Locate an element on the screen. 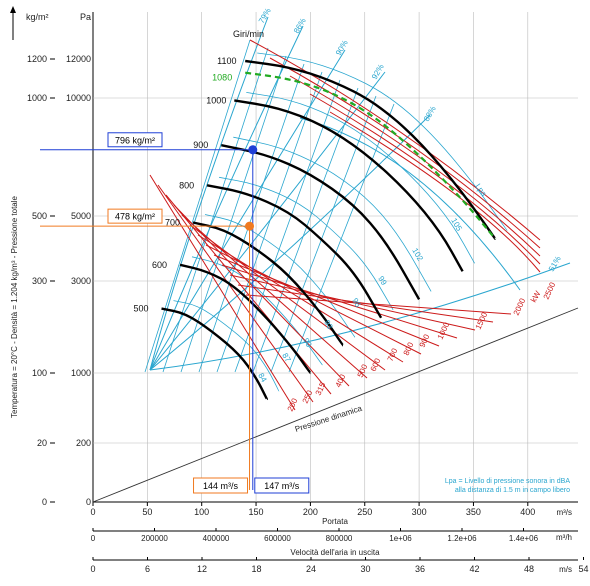 The height and width of the screenshot is (586, 590). x-tick-label: 350 is located at coordinates (473, 512).